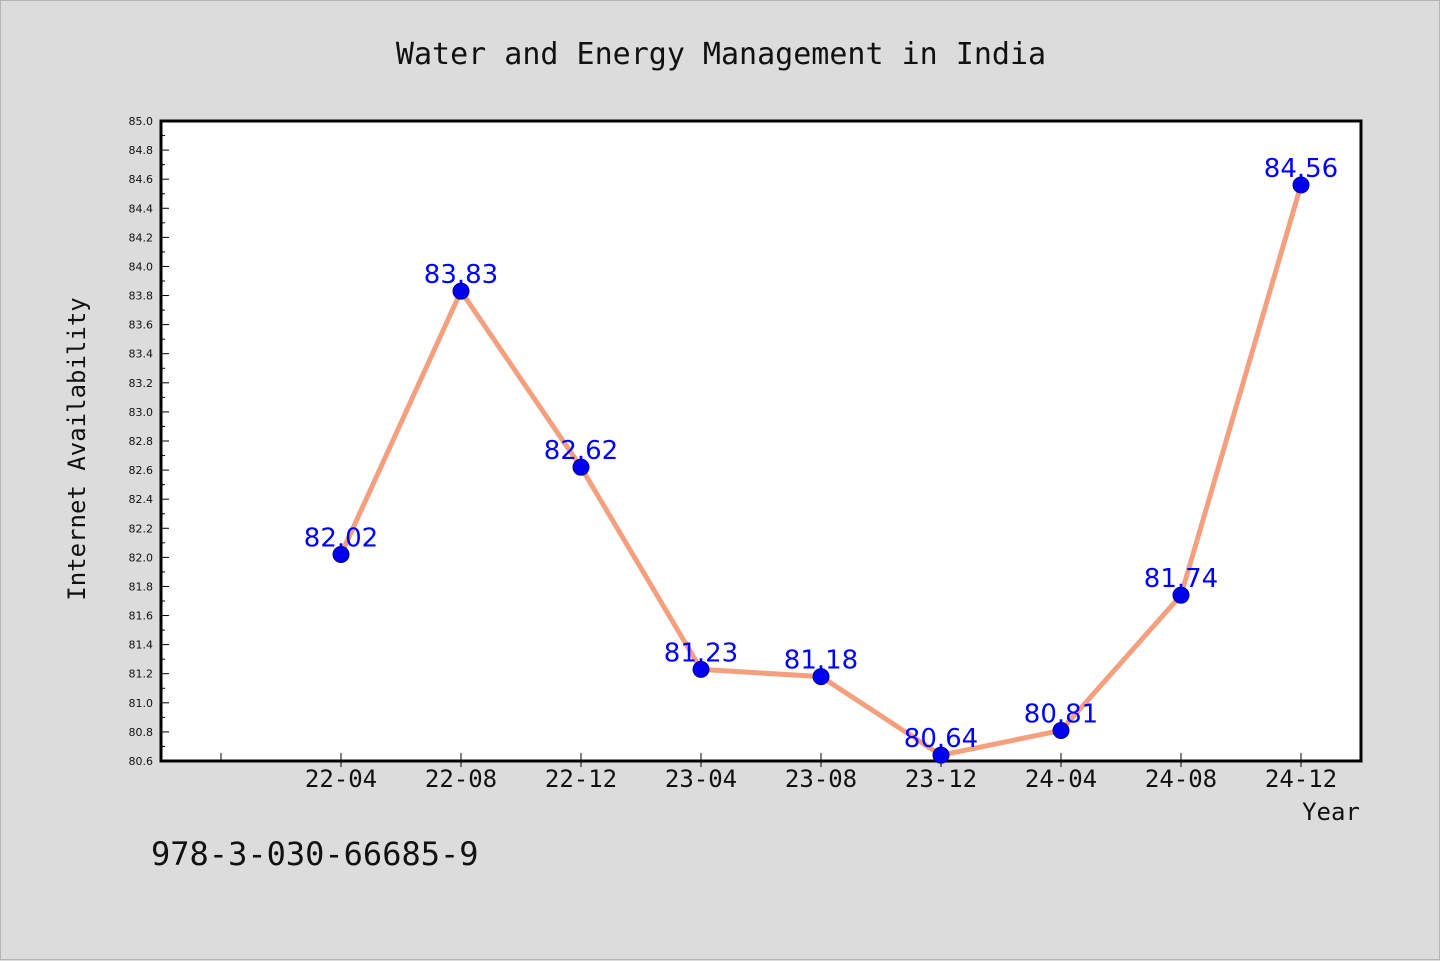 The width and height of the screenshot is (1440, 961). Describe the element at coordinates (1331, 812) in the screenshot. I see `x-axis-label: Year` at that location.